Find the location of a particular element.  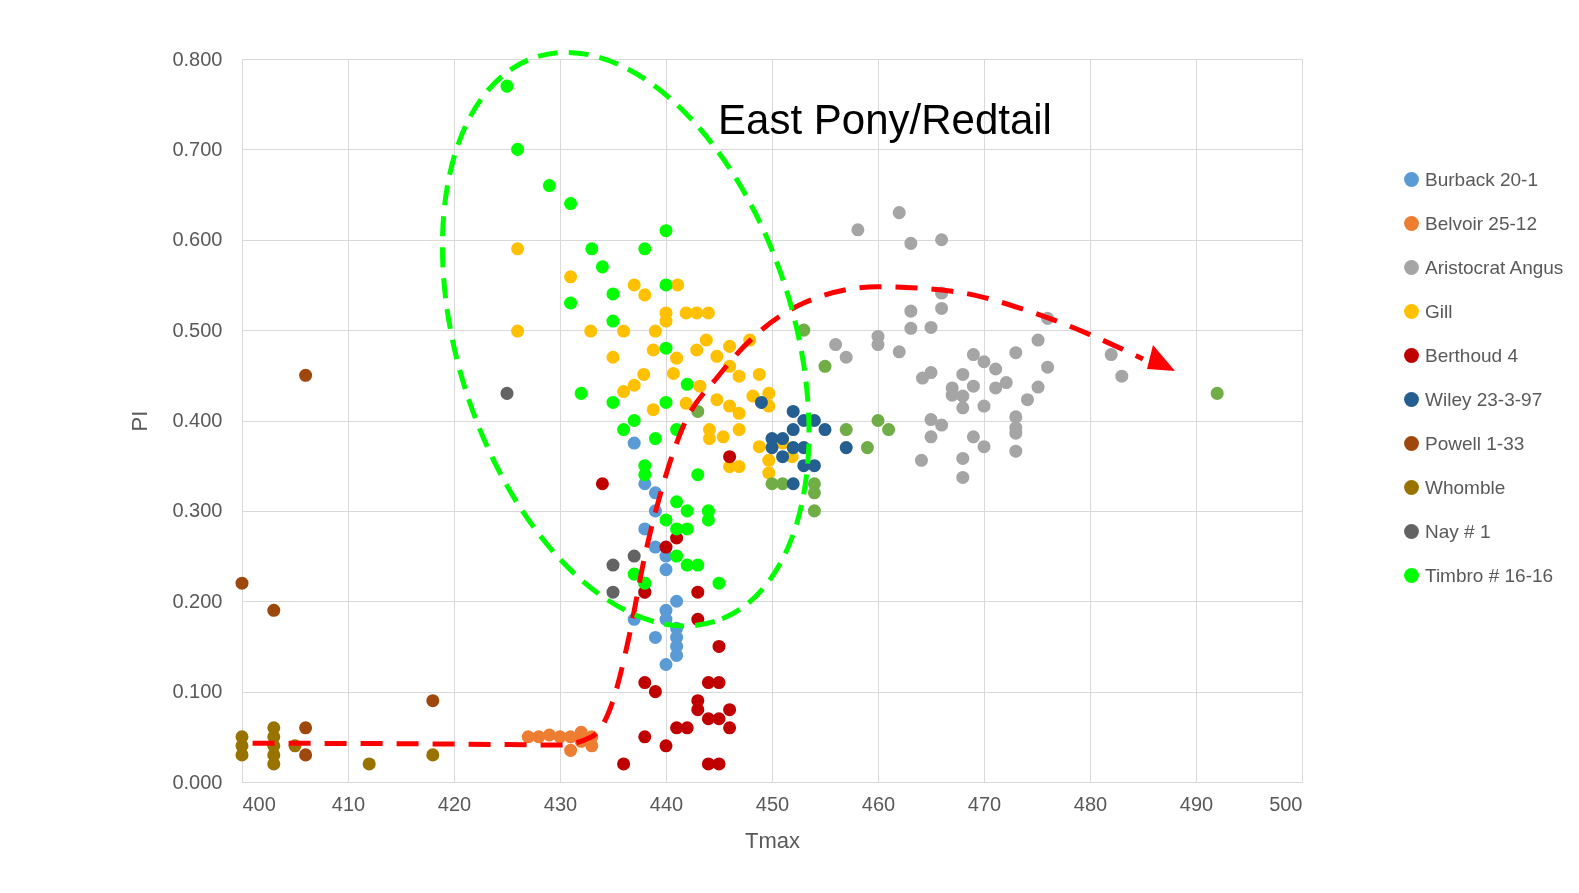

legend-label: Nay # 1 is located at coordinates (1458, 531).